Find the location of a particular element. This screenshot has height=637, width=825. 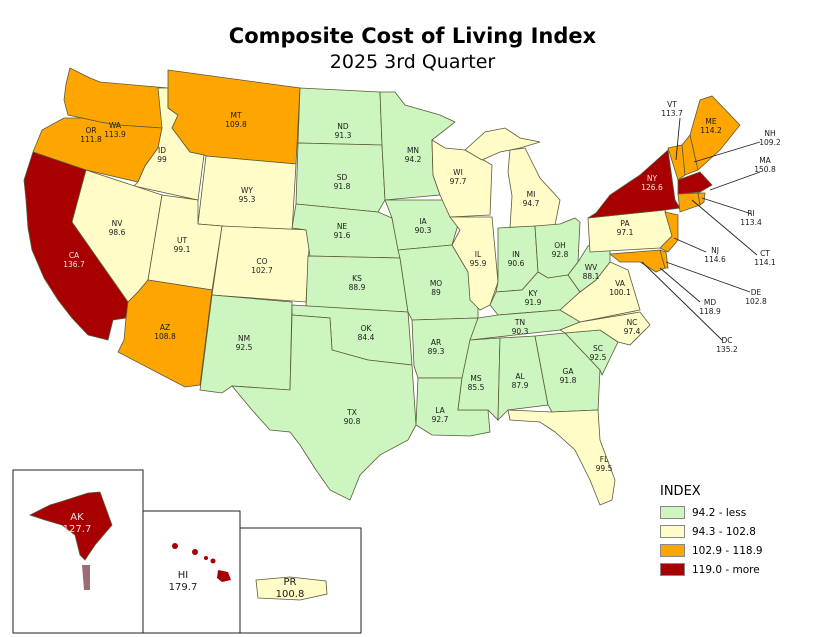

inset-alaska is located at coordinates (78, 551).